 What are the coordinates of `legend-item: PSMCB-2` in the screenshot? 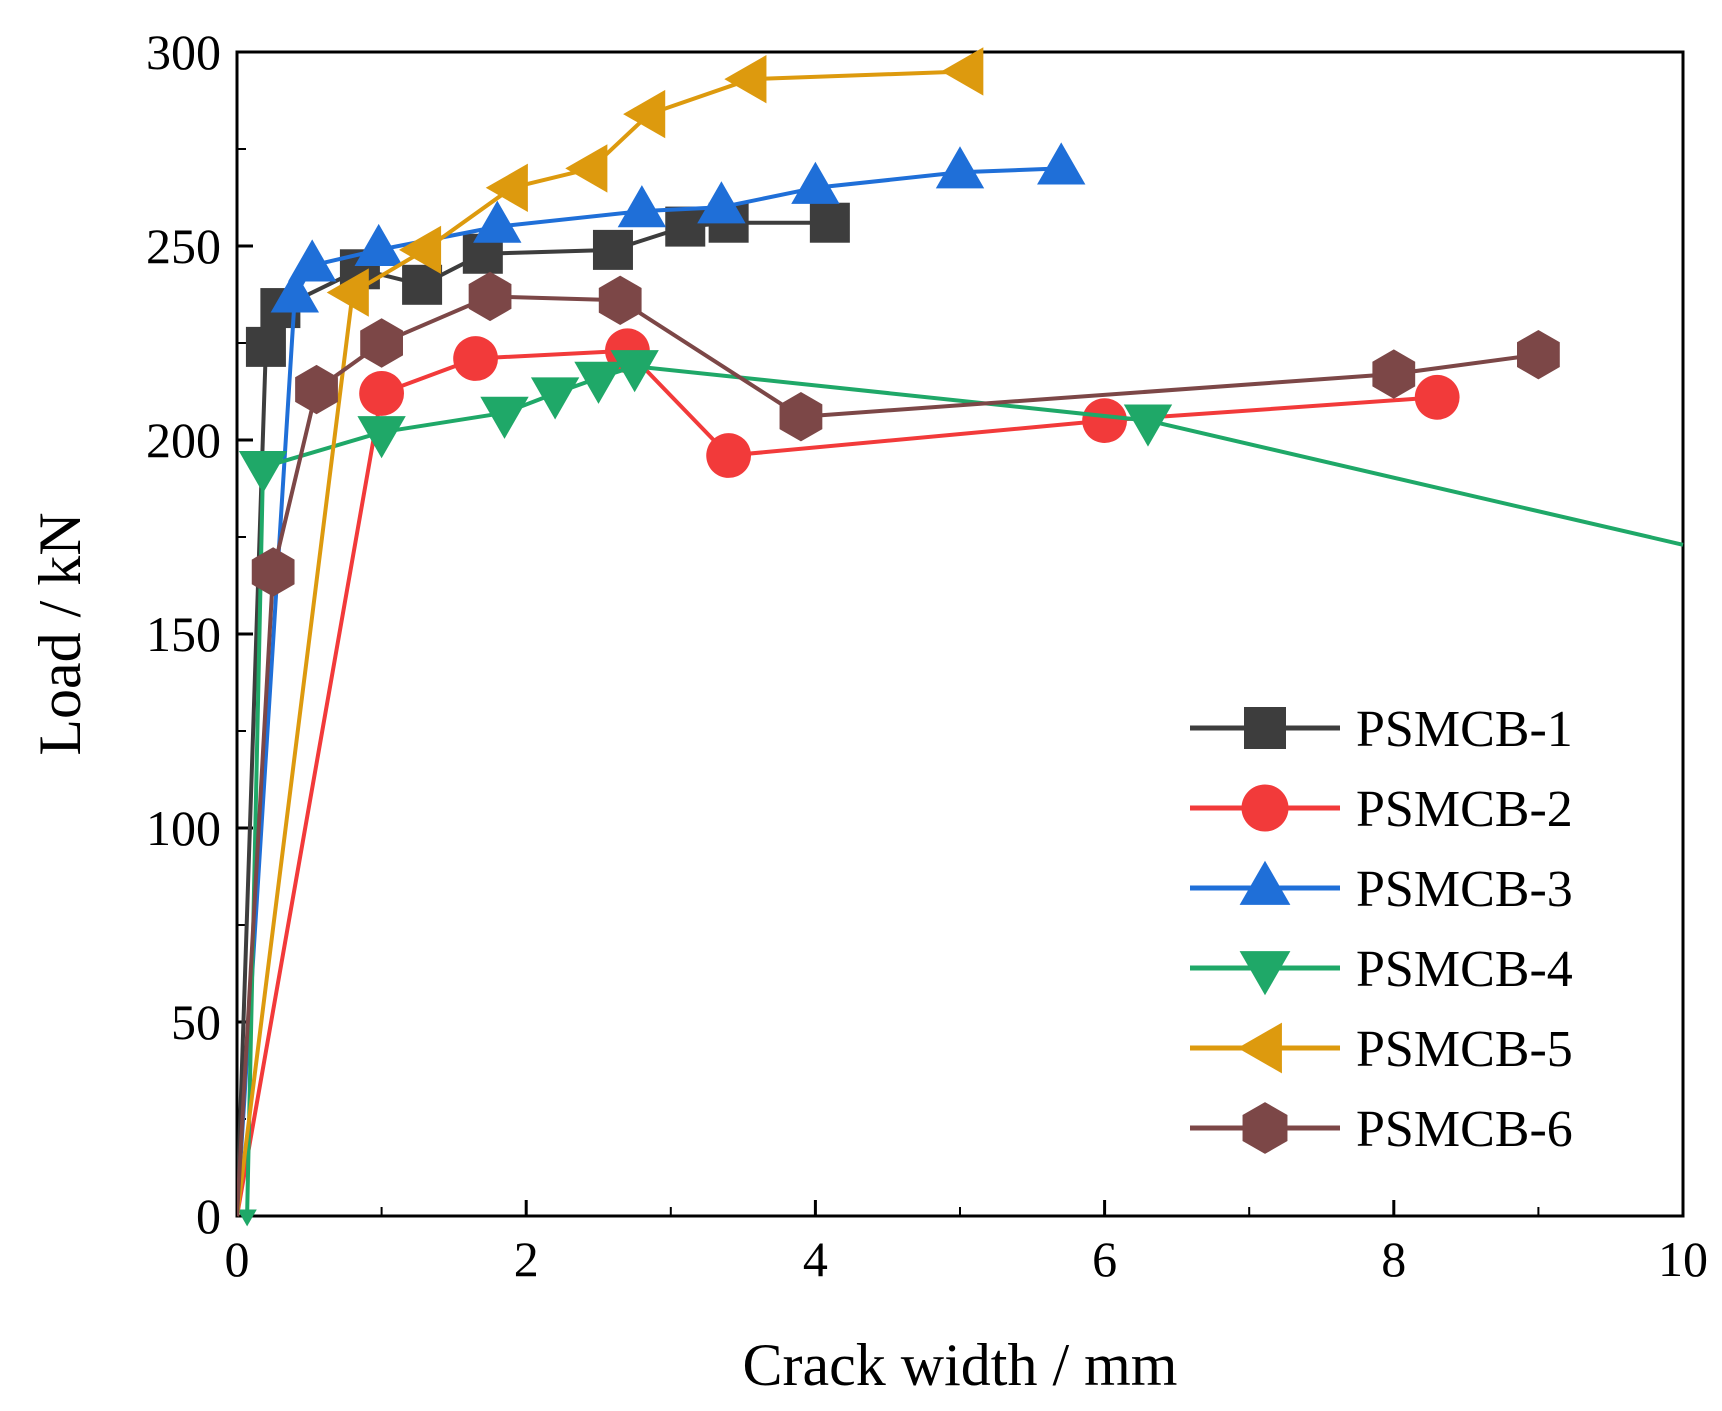 It's located at (1381, 809).